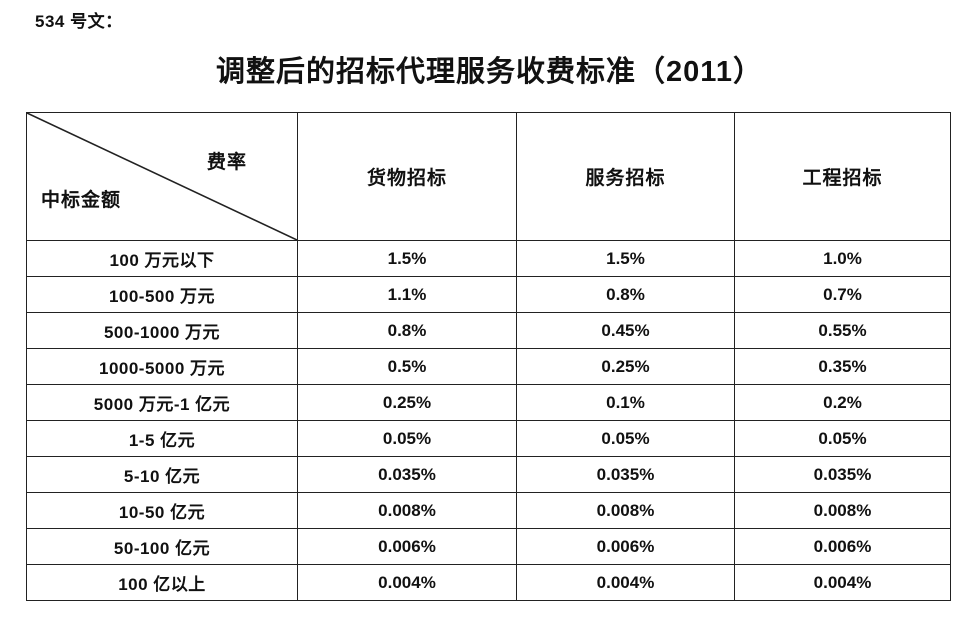 This screenshot has width=979, height=629. Describe the element at coordinates (407, 438) in the screenshot. I see `goods-rate-cell: 0.05%` at that location.